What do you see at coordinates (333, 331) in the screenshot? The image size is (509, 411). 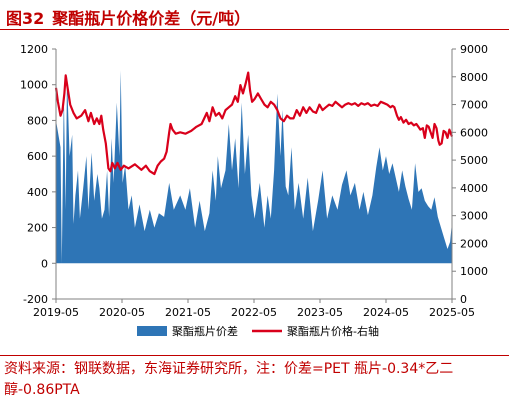 I see `legend-label-price: 聚酯瓶片价格-右轴` at bounding box center [333, 331].